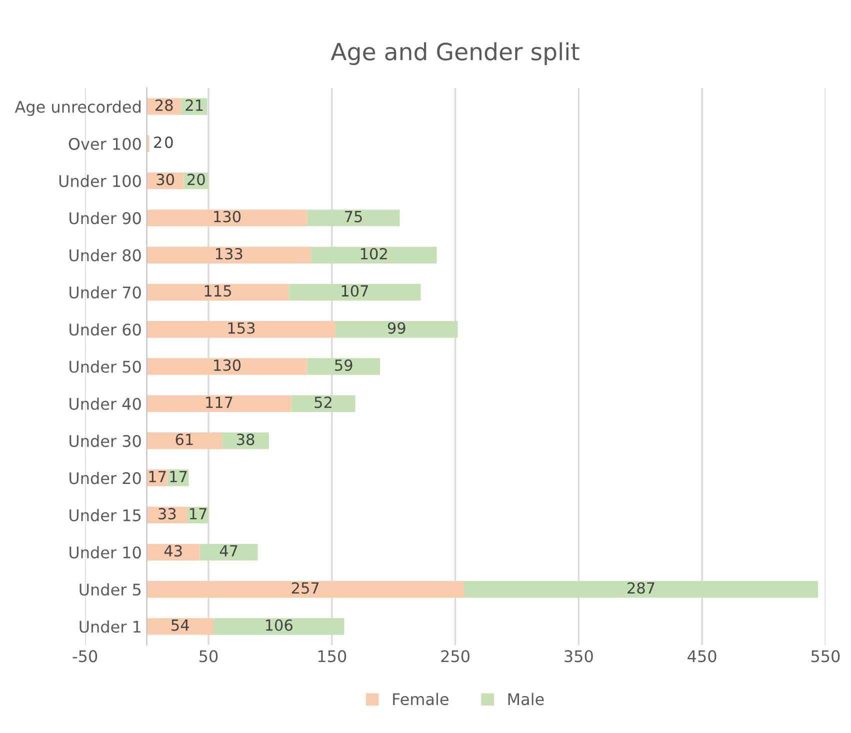 This screenshot has height=733, width=851. What do you see at coordinates (825, 656) in the screenshot?
I see `x-tick-label: 550` at bounding box center [825, 656].